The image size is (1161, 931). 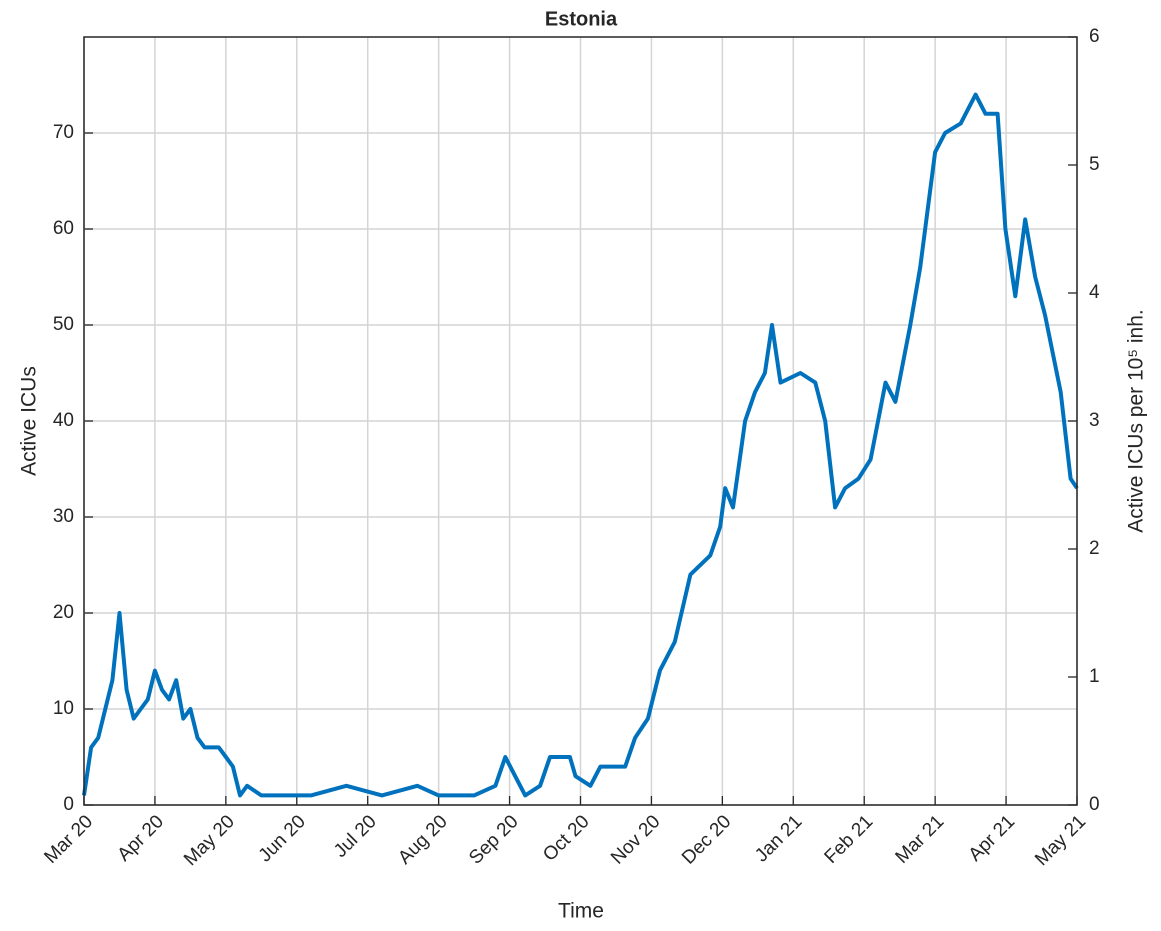 I want to click on y-tick-label: 50, so click(x=63, y=324).